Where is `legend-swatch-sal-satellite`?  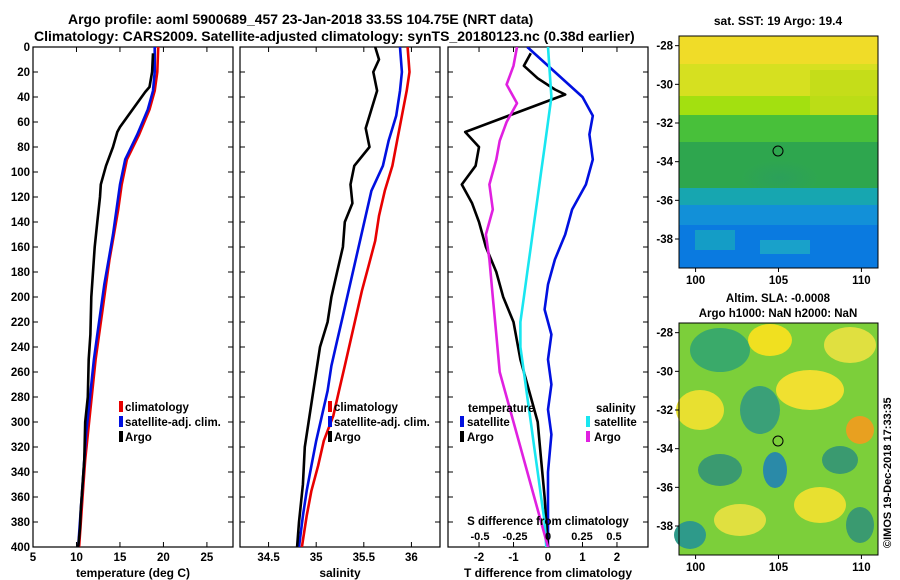 legend-swatch-sal-satellite is located at coordinates (588, 421).